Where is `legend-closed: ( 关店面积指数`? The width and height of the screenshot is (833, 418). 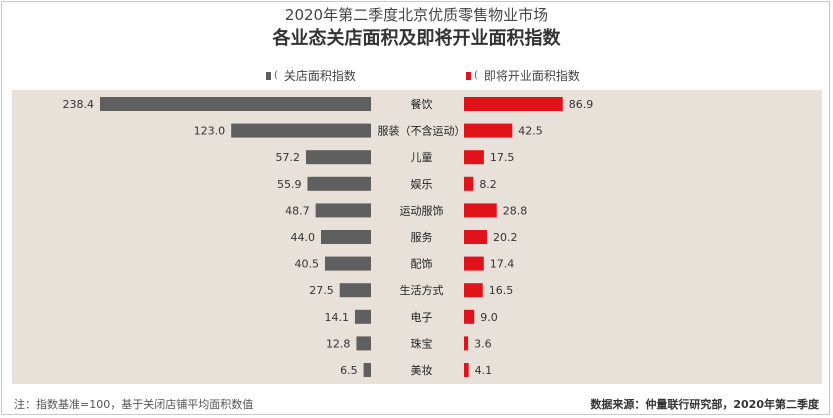 legend-closed: ( 关店面积指数 is located at coordinates (311, 75).